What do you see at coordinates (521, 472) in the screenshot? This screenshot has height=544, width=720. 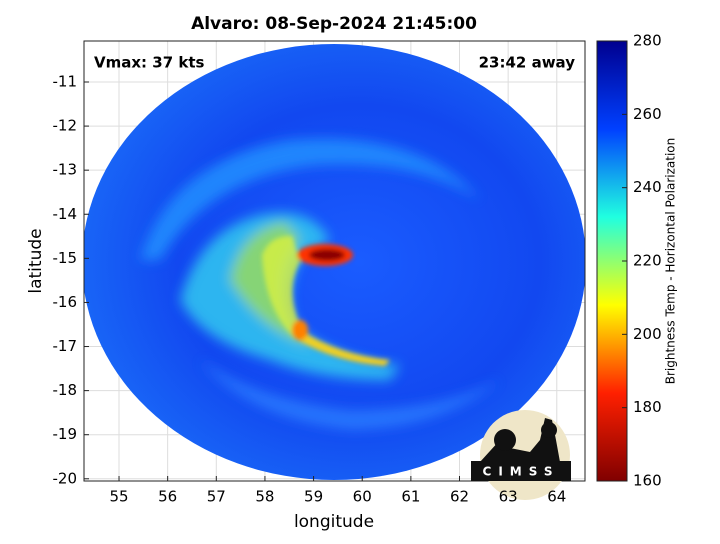 I see `logo-text: CIMSS` at bounding box center [521, 472].